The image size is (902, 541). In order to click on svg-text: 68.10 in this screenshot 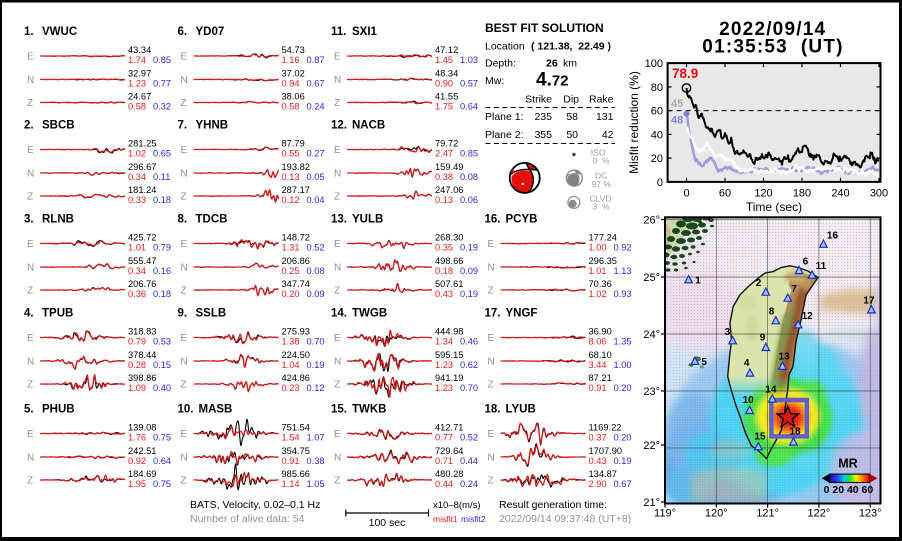, I will do `click(600, 355)`.